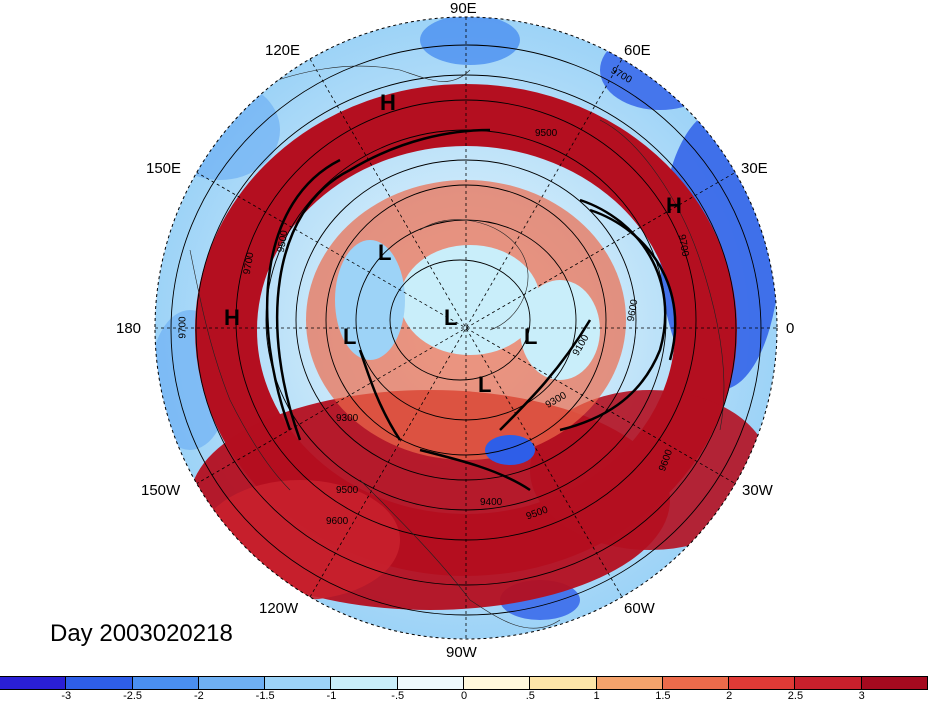 The width and height of the screenshot is (928, 702). I want to click on lon-label-60e: 60E, so click(637, 50).